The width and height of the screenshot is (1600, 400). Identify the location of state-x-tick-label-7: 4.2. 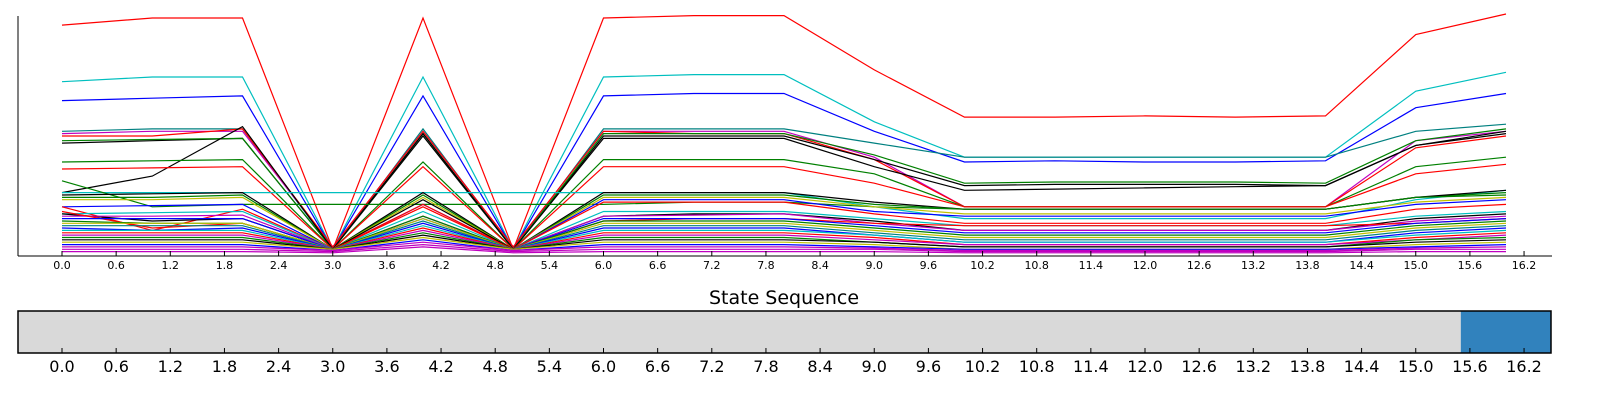
(440, 366).